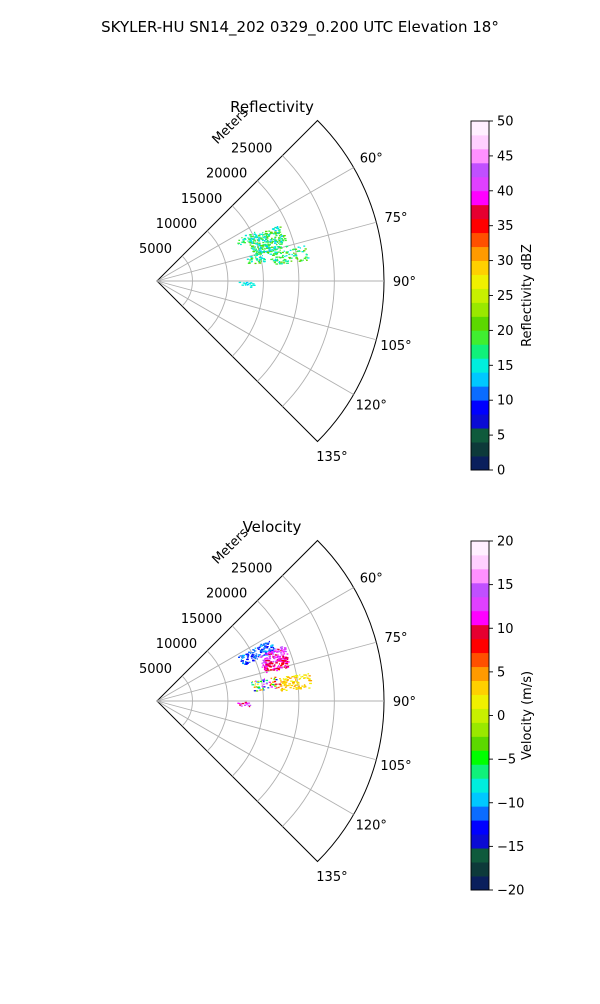  Describe the element at coordinates (371, 578) in the screenshot. I see `theta-tick-label: 60°` at that location.